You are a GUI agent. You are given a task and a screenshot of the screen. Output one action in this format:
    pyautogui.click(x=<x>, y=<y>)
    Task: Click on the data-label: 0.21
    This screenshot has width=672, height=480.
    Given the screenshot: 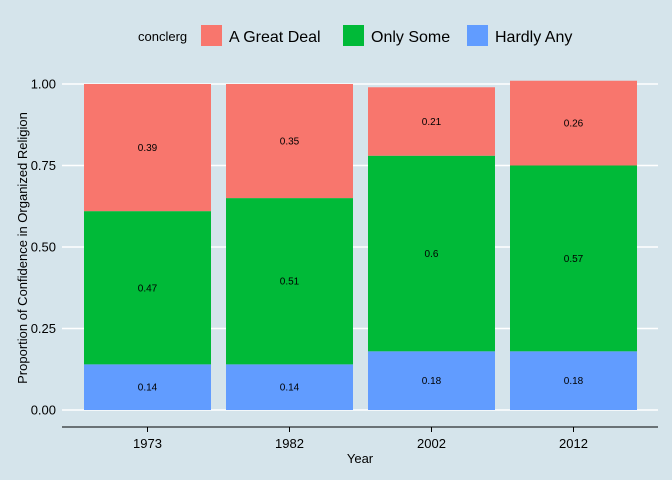 What is the action you would take?
    pyautogui.click(x=432, y=122)
    